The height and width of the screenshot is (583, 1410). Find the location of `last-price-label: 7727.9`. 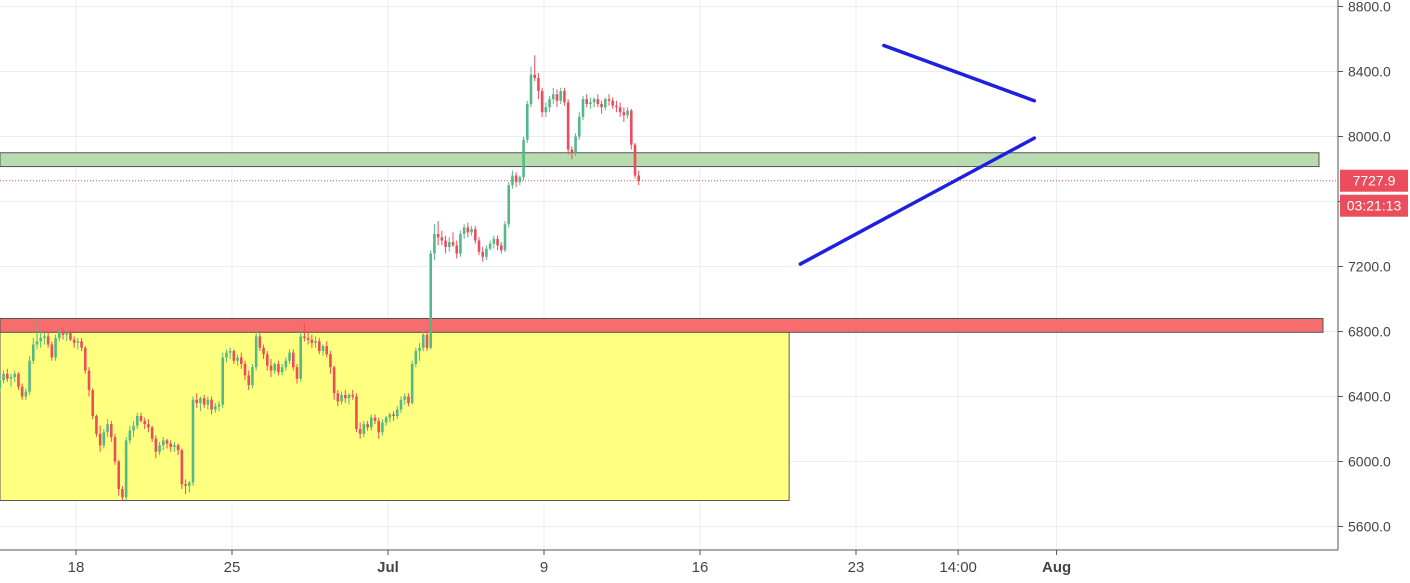

last-price-label: 7727.9 is located at coordinates (1374, 181).